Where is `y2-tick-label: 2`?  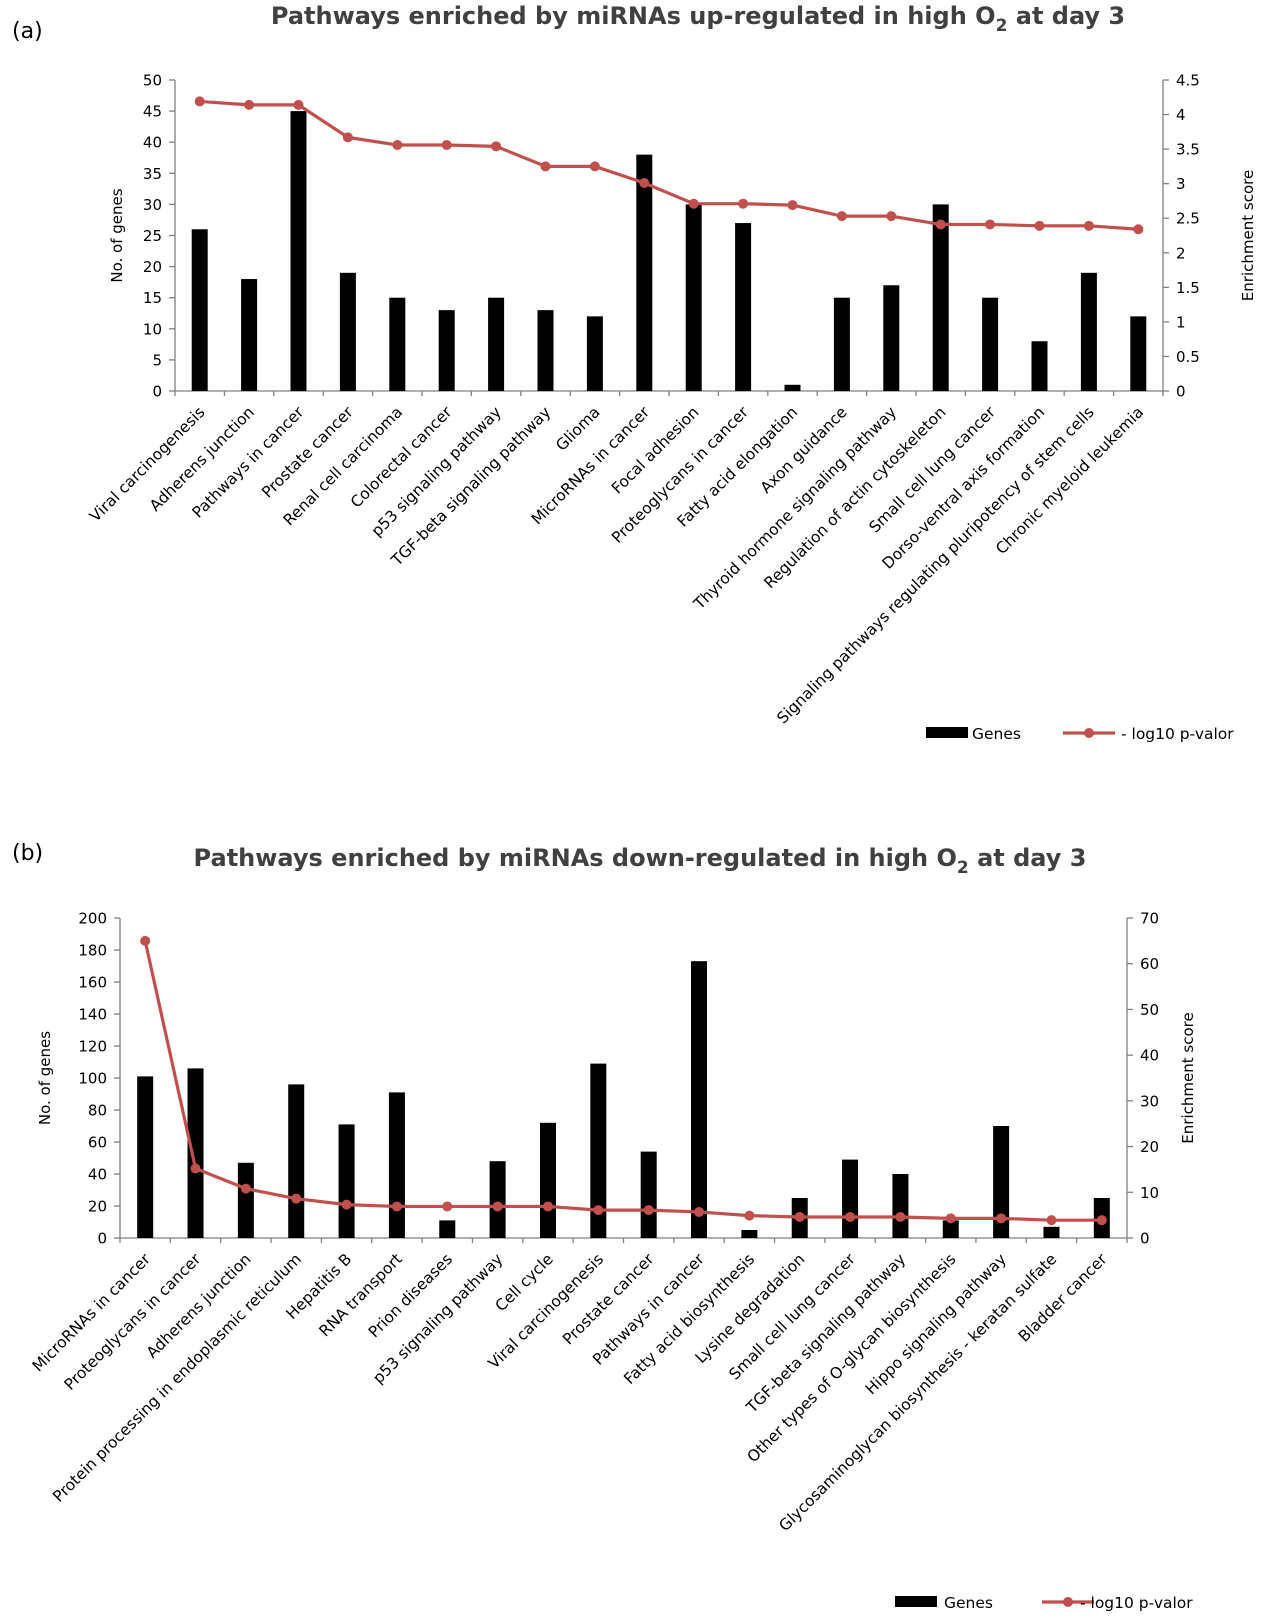
y2-tick-label: 2 is located at coordinates (1181, 253).